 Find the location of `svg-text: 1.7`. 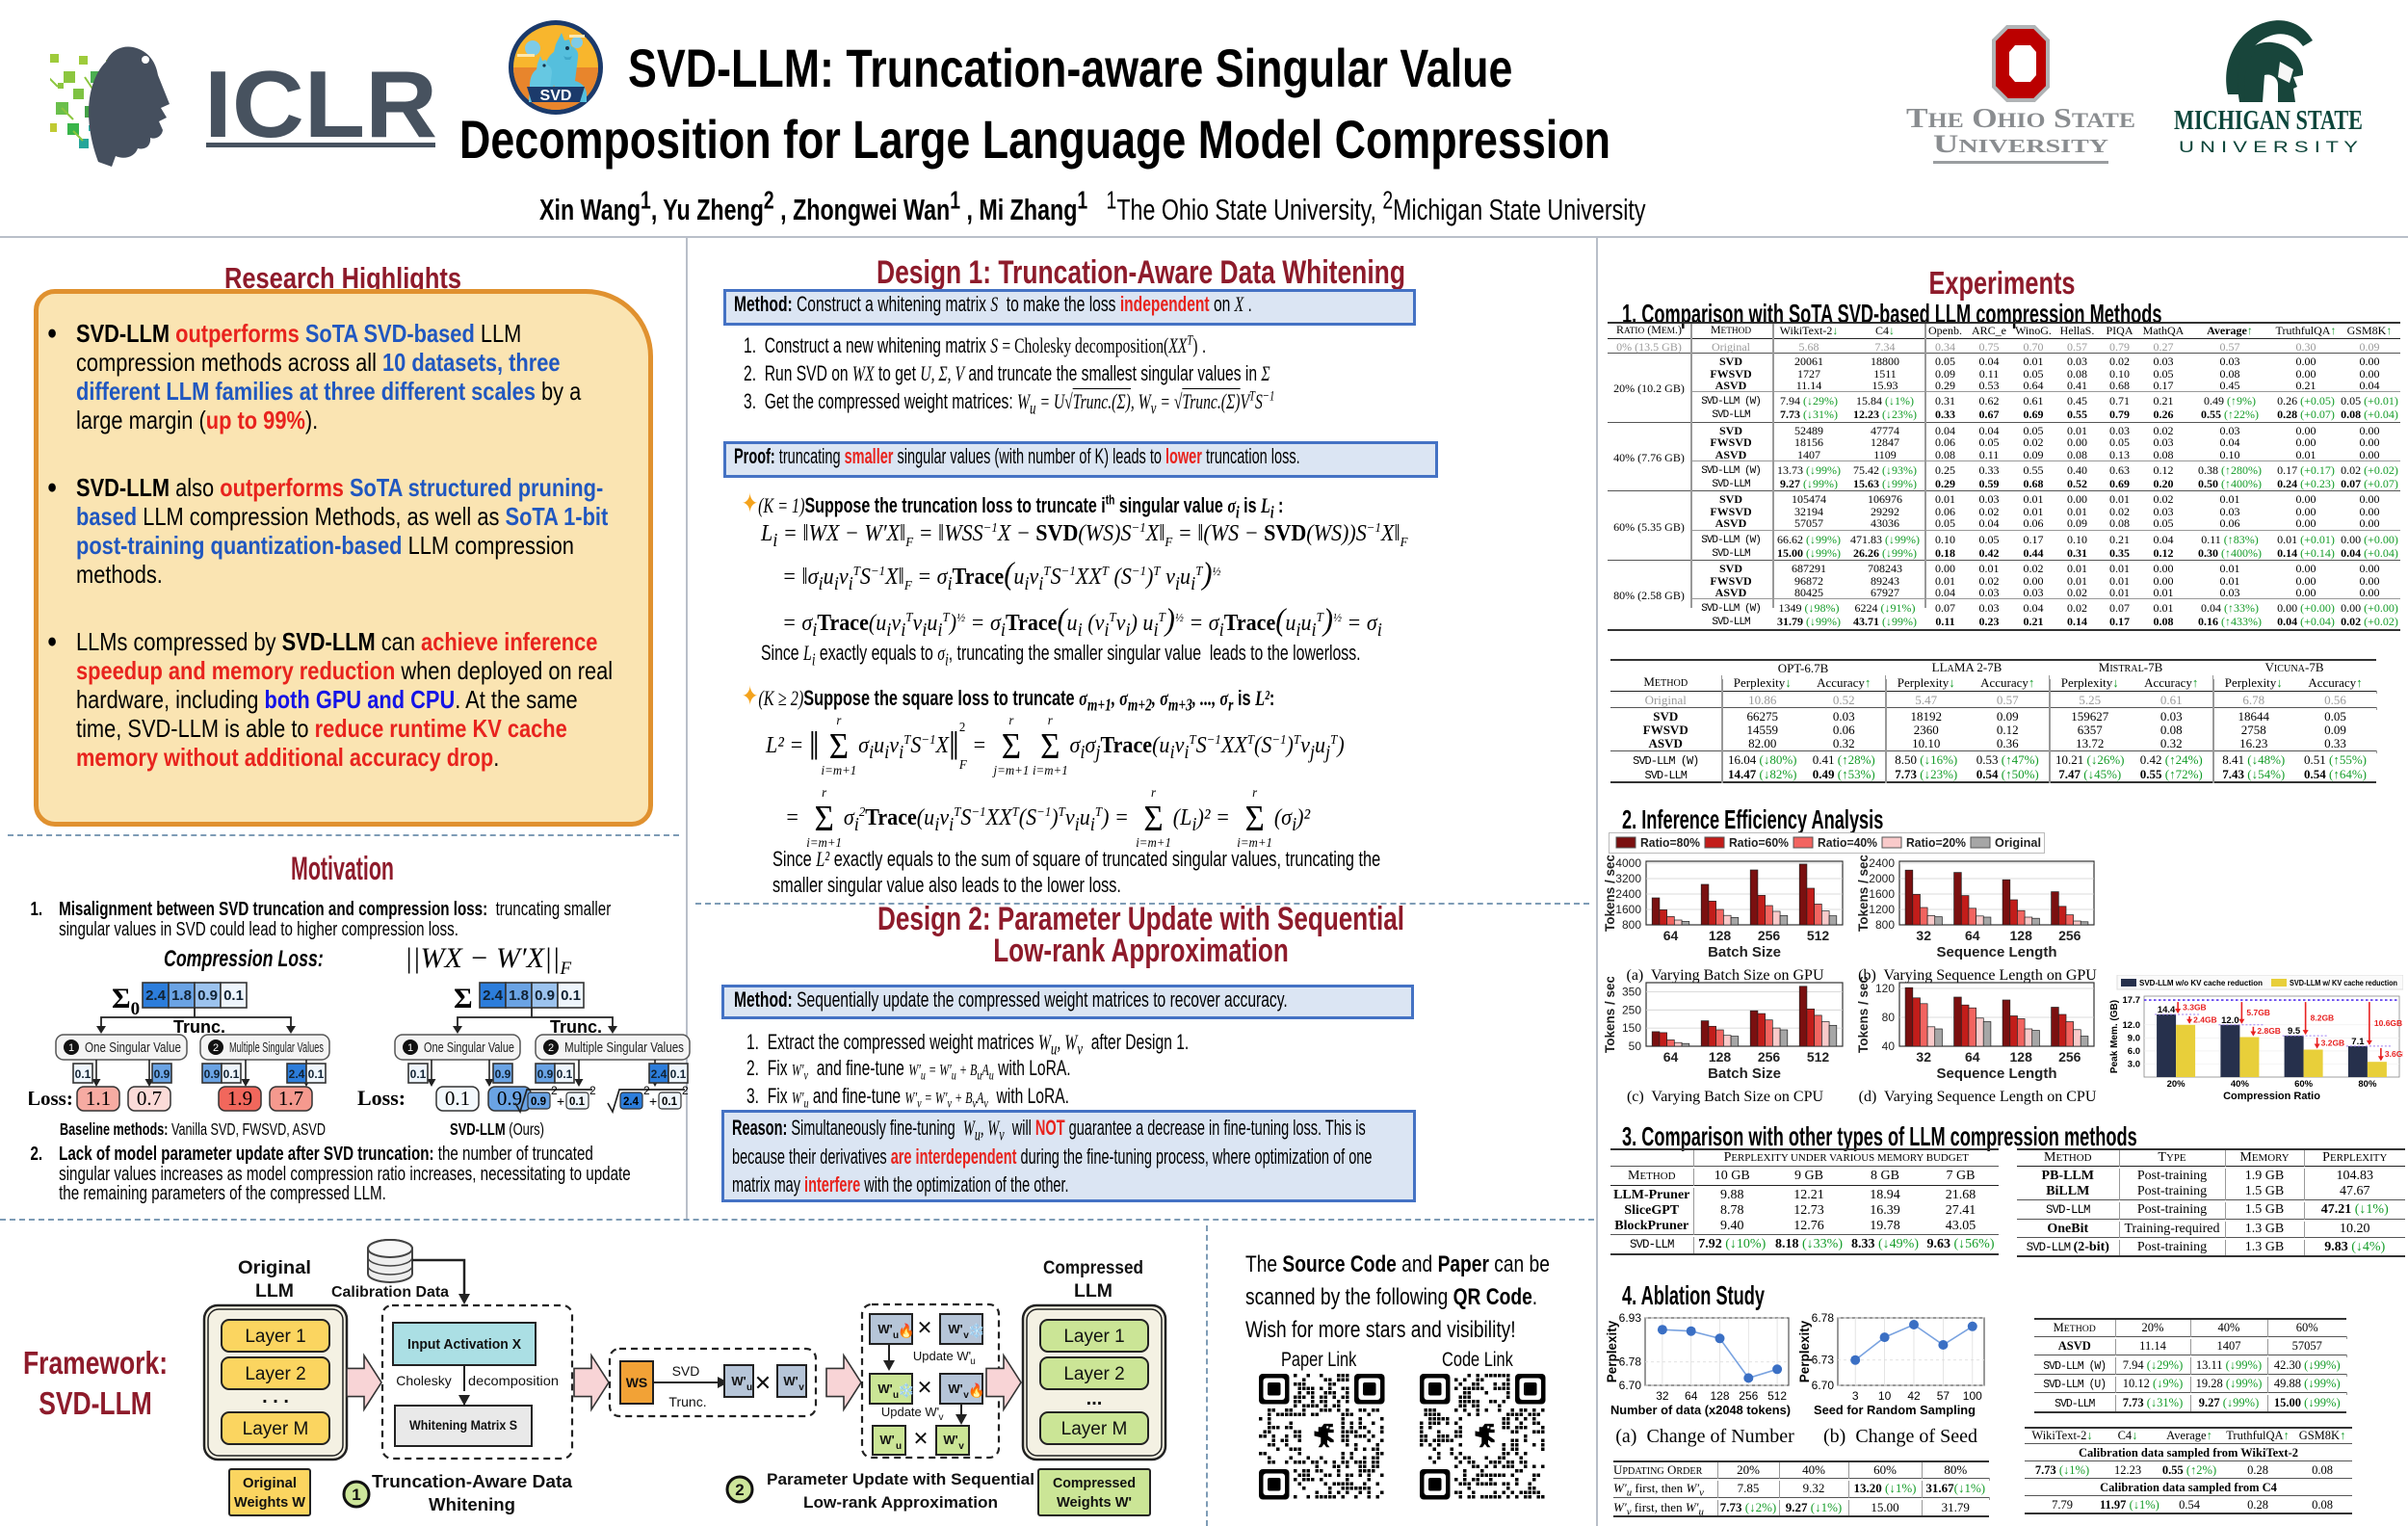

svg-text: 1.7 is located at coordinates (290, 1098).